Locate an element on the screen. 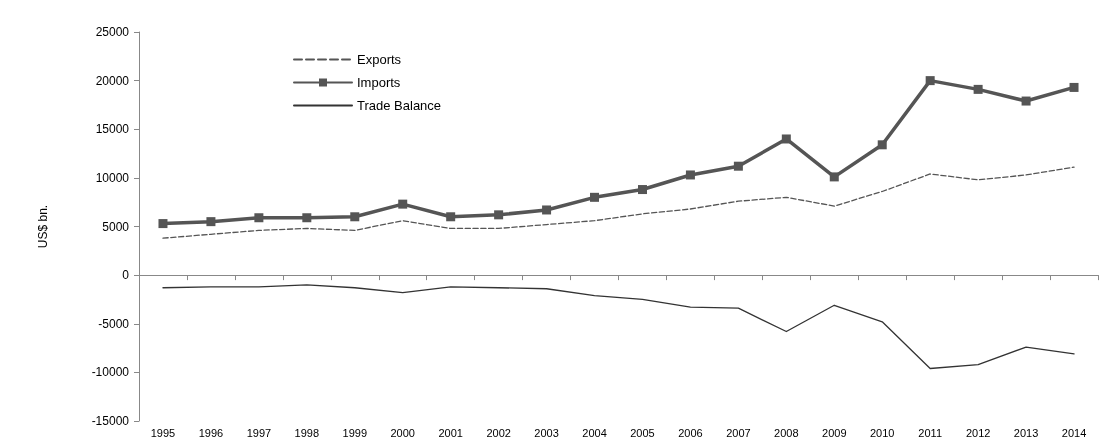  x-tick-label: 2004 is located at coordinates (594, 432).